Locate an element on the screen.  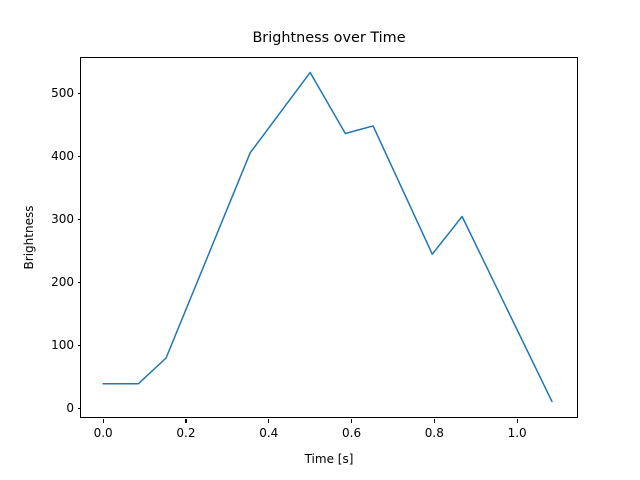
x-tick-label: 0.6 is located at coordinates (352, 433).